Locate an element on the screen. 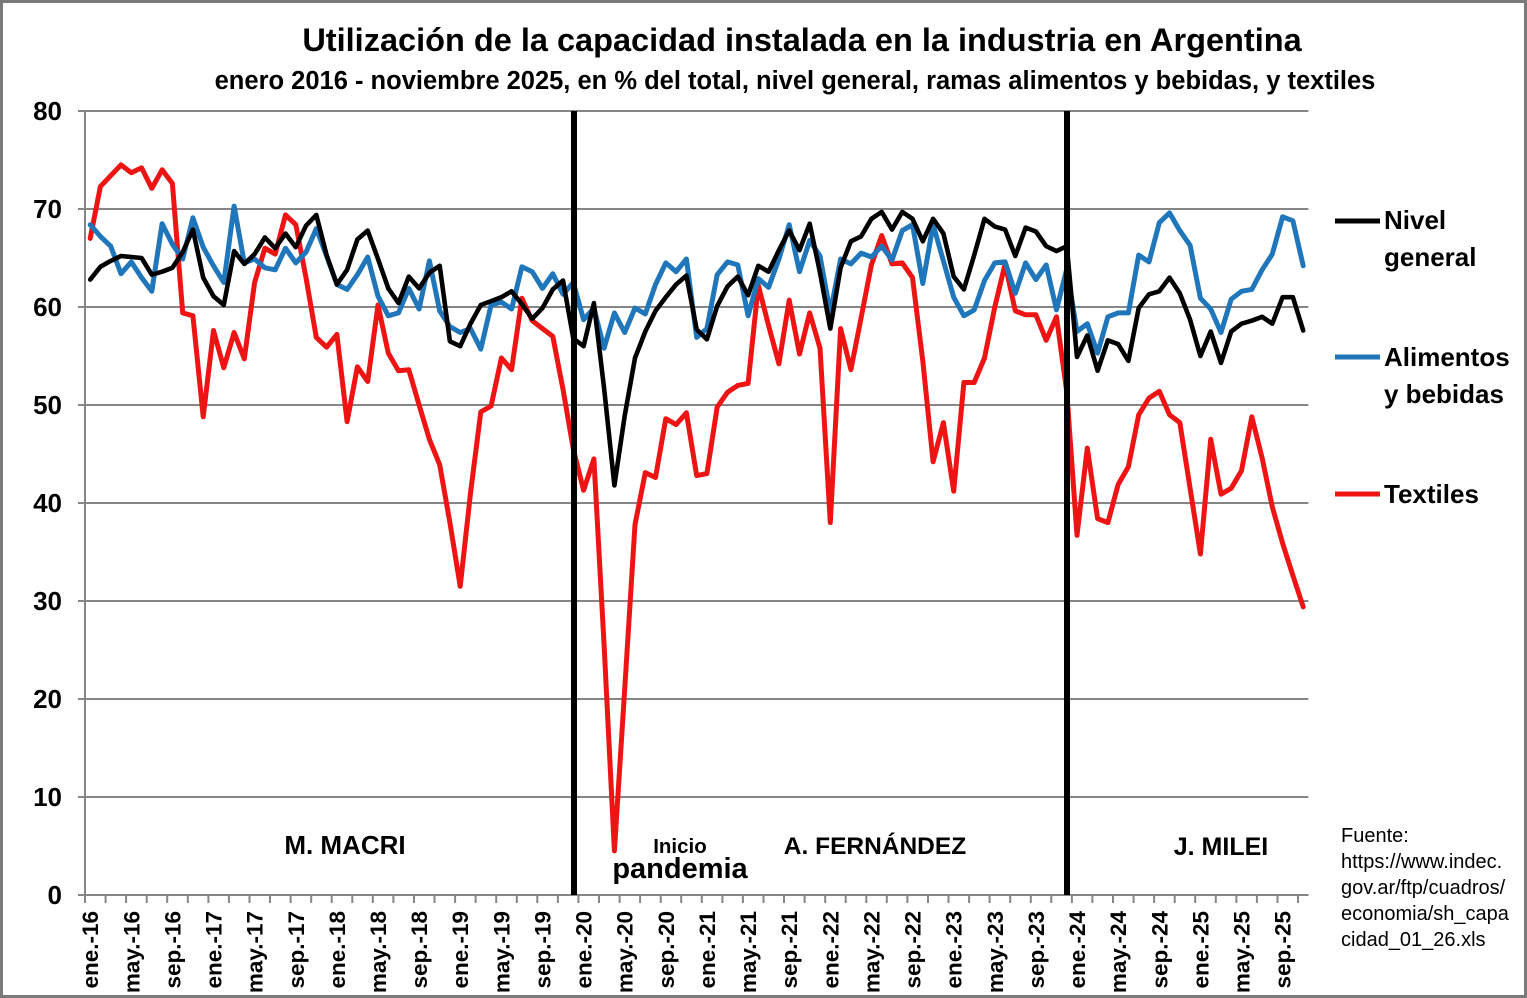 This screenshot has width=1527, height=998. svg-text: may.-20 is located at coordinates (625, 952).